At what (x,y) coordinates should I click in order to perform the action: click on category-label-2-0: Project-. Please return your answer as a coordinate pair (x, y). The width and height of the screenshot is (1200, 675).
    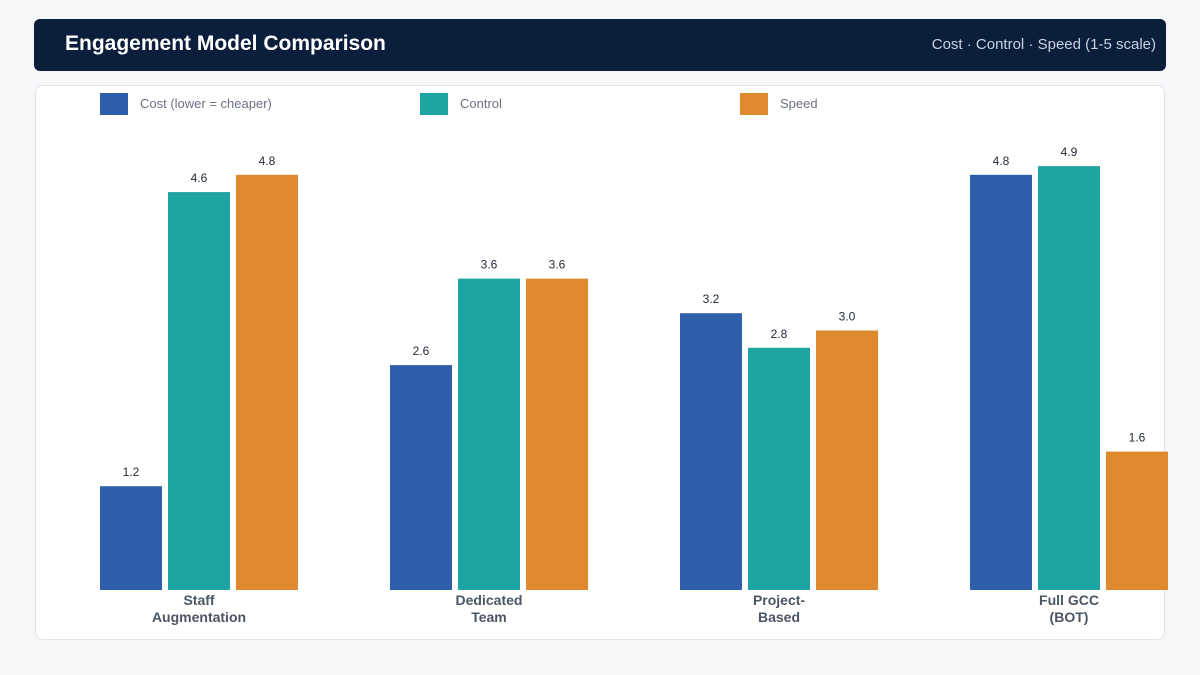
    Looking at the image, I should click on (779, 600).